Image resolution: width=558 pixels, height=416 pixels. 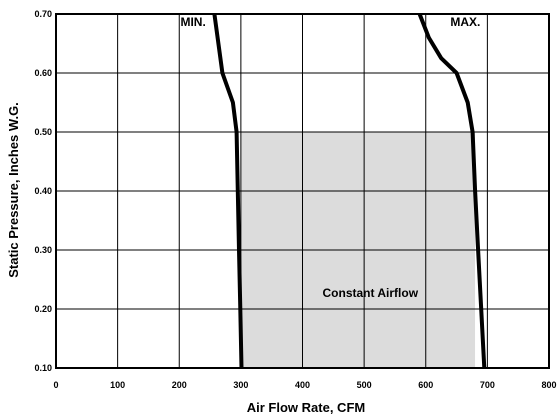 What do you see at coordinates (487, 385) in the screenshot?
I see `x-tick-label: 700` at bounding box center [487, 385].